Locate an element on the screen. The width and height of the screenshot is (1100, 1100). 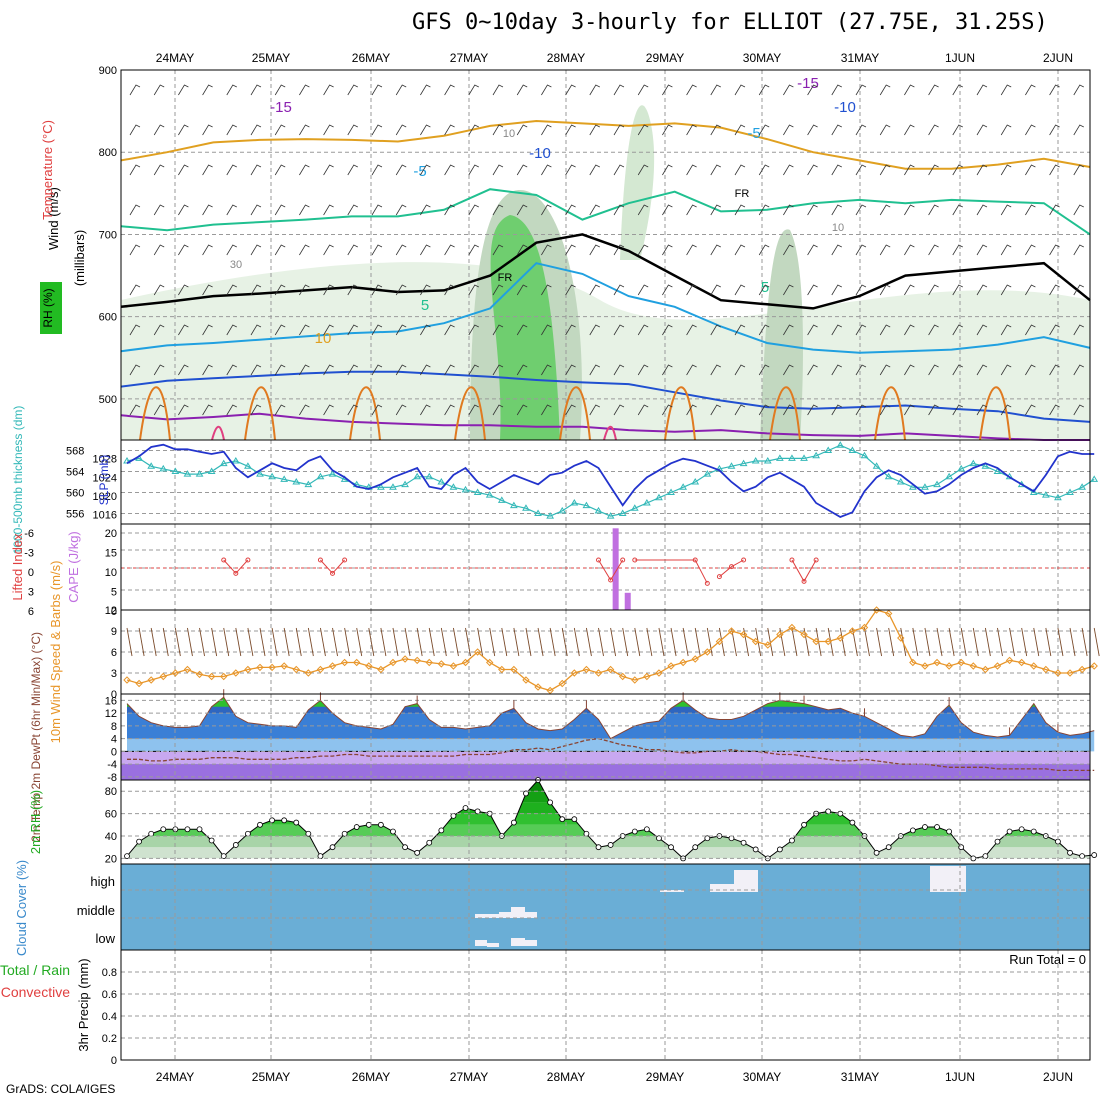
axis-label-slp: SLP (mb) is located at coordinates (104, 480).